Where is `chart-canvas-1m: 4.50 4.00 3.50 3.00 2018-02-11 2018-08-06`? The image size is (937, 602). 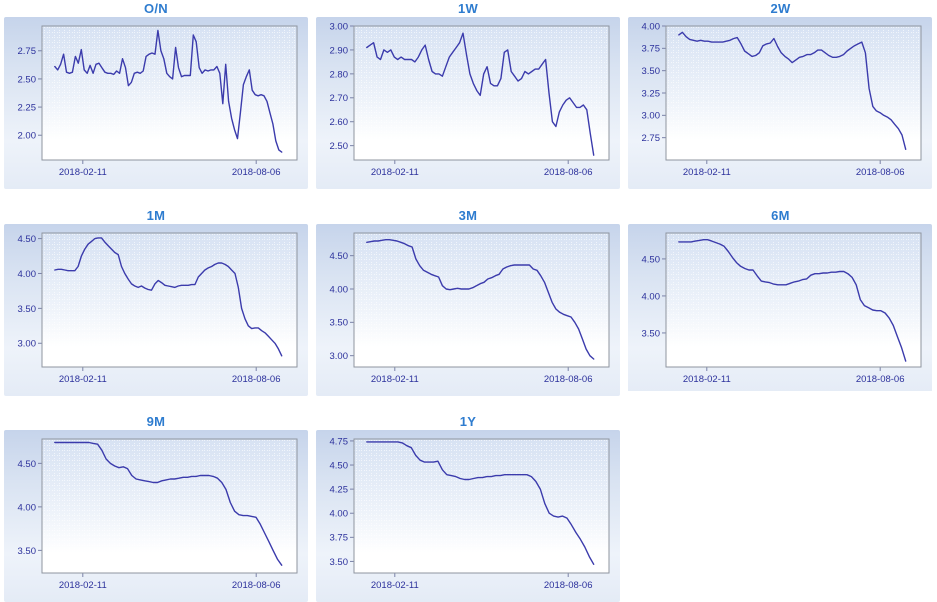
chart-canvas-1m: 4.50 4.00 3.50 3.00 2018-02-11 2018-08-06 is located at coordinates (158, 308).